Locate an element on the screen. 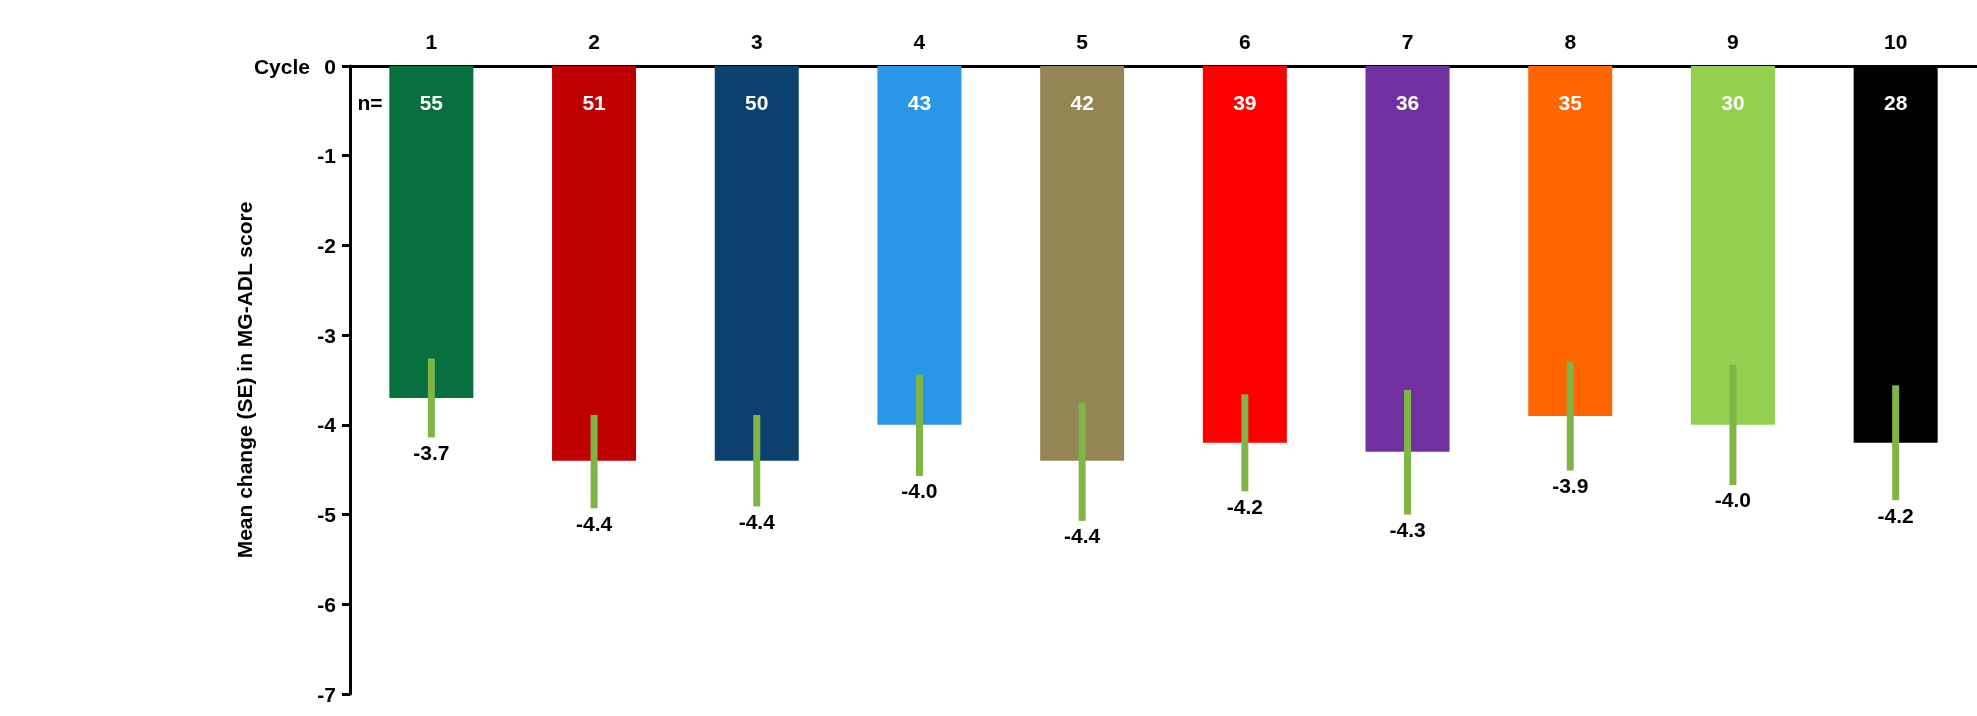  annotation: 39 is located at coordinates (1245, 102).